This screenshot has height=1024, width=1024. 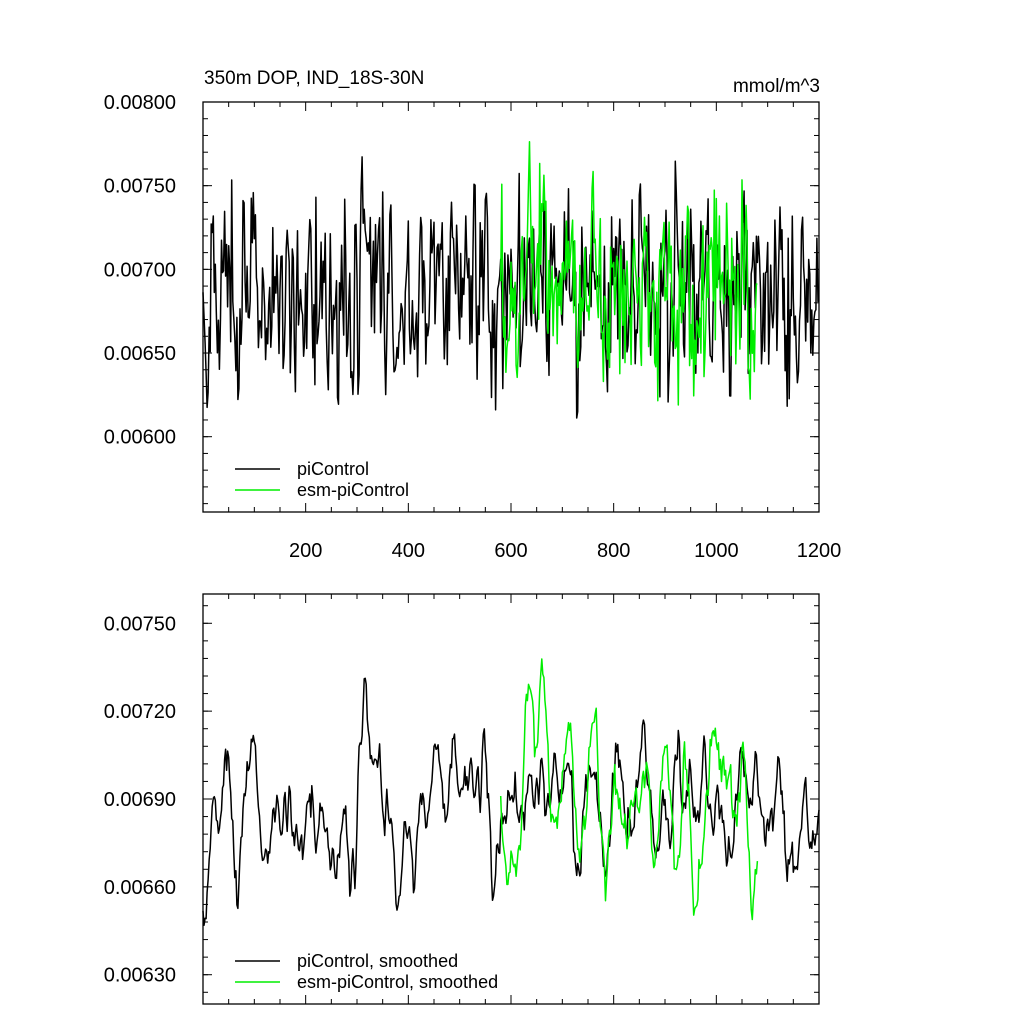 What do you see at coordinates (140, 270) in the screenshot?
I see `y-tick-label: 0.00700` at bounding box center [140, 270].